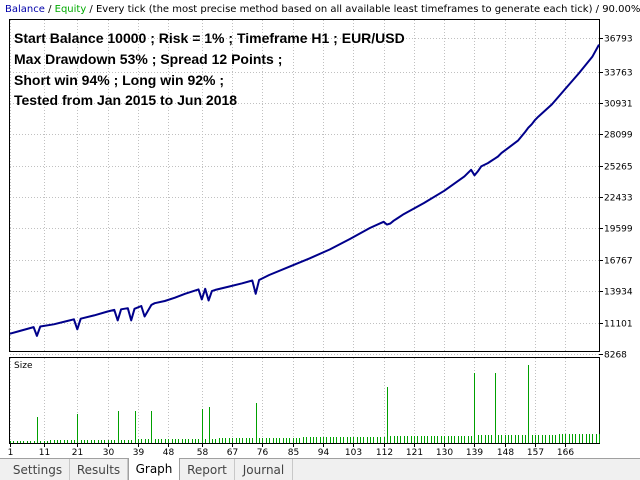  Describe the element at coordinates (203, 453) in the screenshot. I see `x-tick-label: 58` at that location.